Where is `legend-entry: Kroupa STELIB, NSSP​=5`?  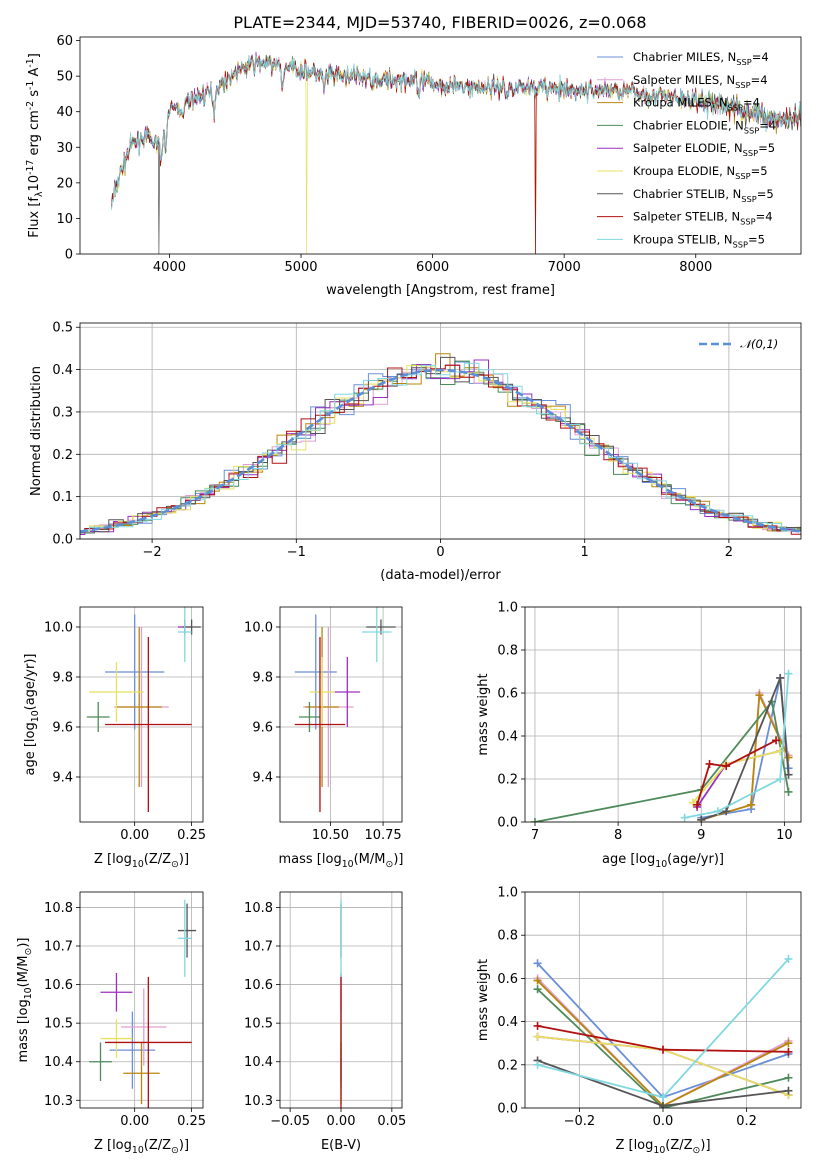
legend-entry: Kroupa STELIB, NSSP​=5 is located at coordinates (699, 240).